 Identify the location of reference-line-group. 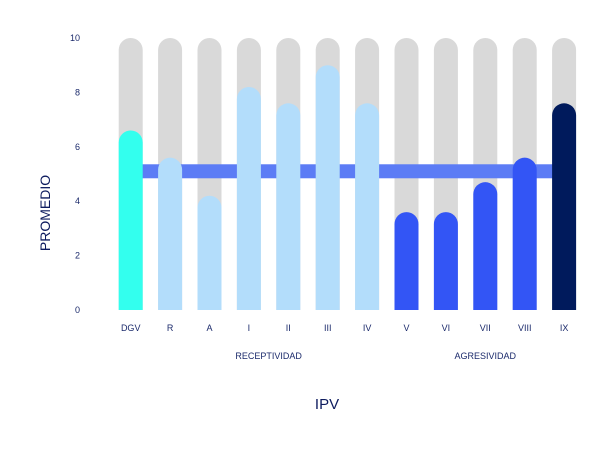
(347, 171).